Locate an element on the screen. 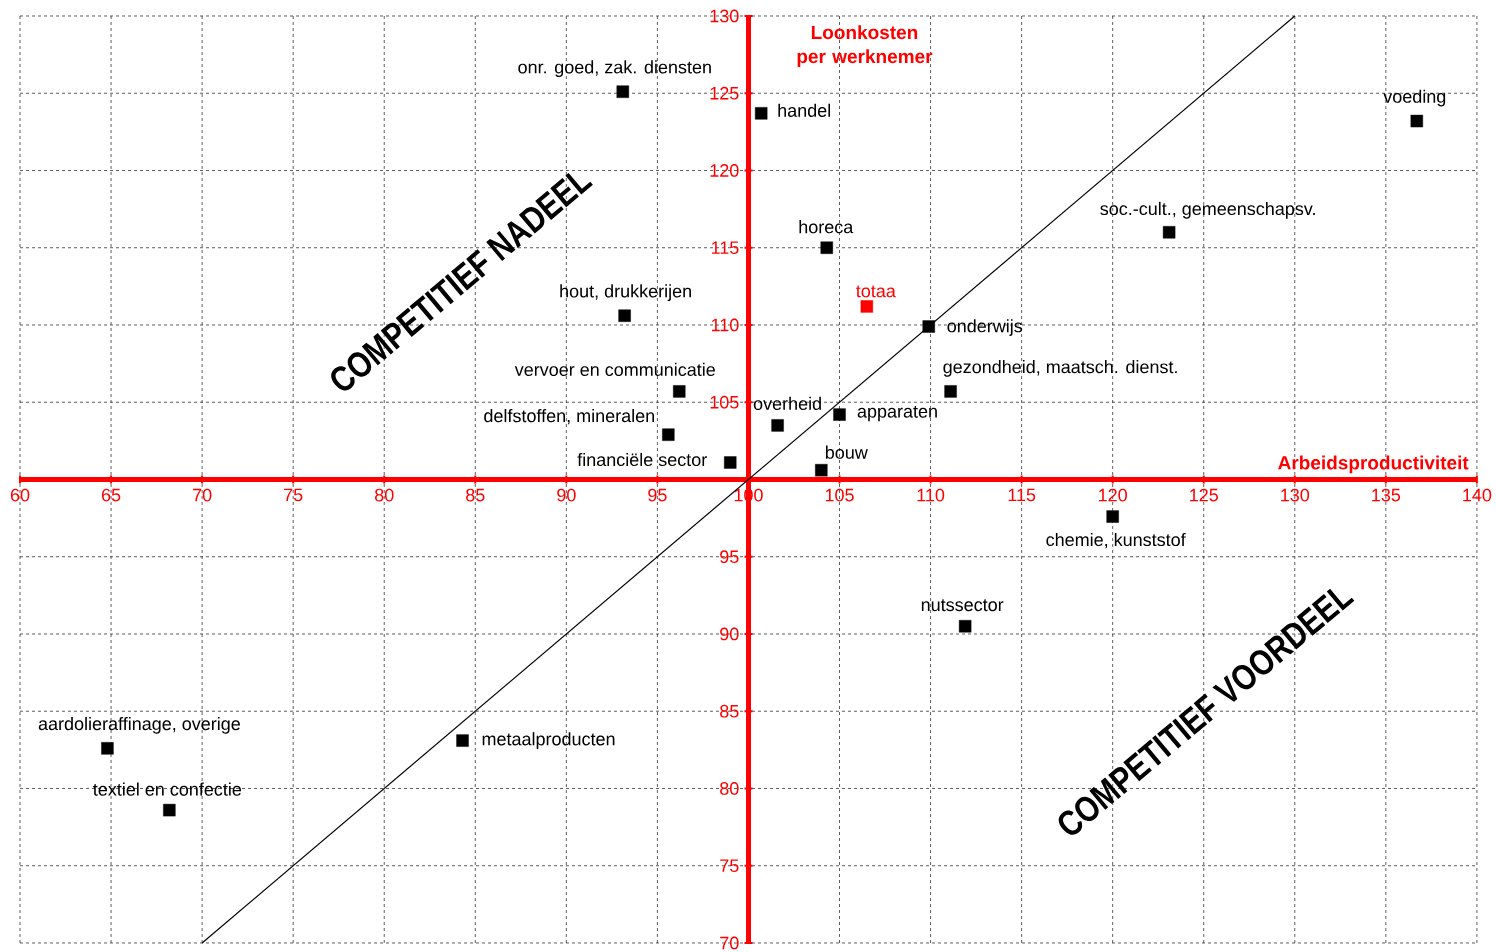 The image size is (1496, 952). y-tick-label: 90 is located at coordinates (729, 634).